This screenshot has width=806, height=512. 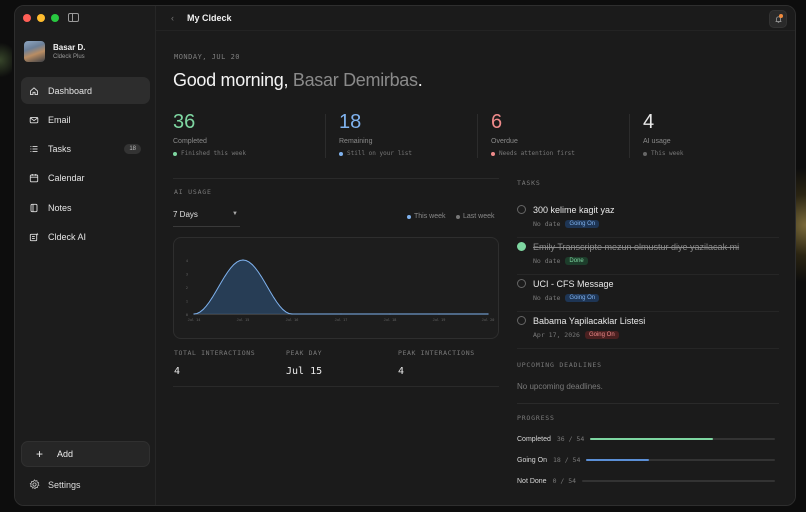 I want to click on ai-usage-heading: AI USAGE, so click(x=193, y=192).